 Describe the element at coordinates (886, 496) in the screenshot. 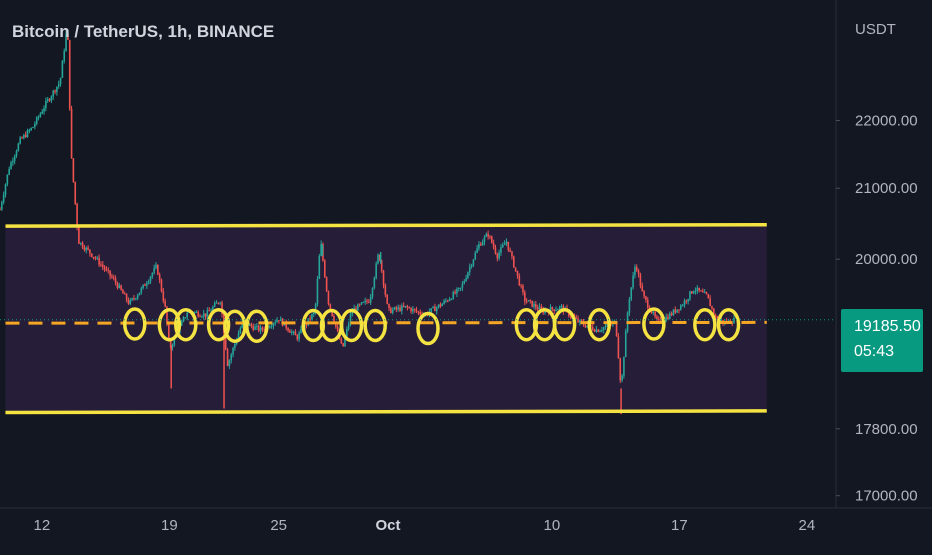

I see `price-axis-tick: 17000.00` at that location.